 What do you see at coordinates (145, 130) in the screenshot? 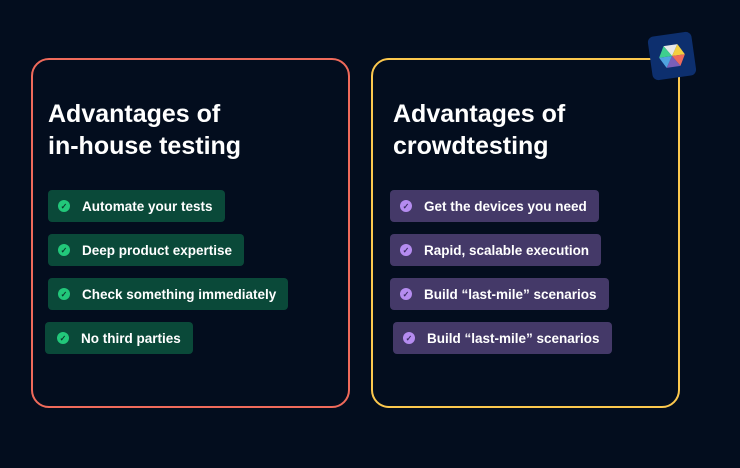
I see `in-house-title: Advantages of in-house testing` at bounding box center [145, 130].